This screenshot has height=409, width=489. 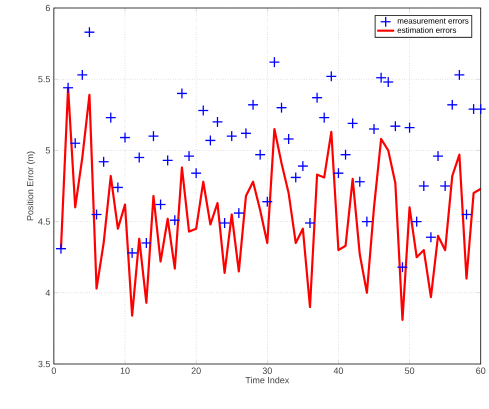 What do you see at coordinates (48, 150) in the screenshot?
I see `y-tick-label: 5` at bounding box center [48, 150].